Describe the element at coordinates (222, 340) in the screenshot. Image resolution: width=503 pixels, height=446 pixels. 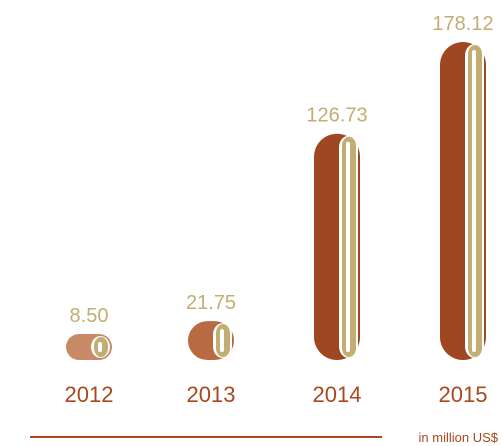
I see `bar-inner-core-2013` at that location.